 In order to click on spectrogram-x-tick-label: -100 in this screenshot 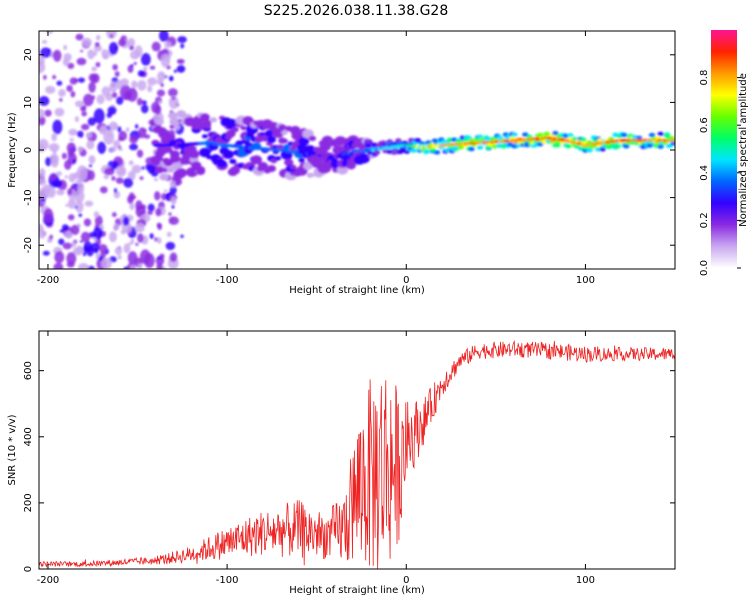, I will do `click(227, 280)`.